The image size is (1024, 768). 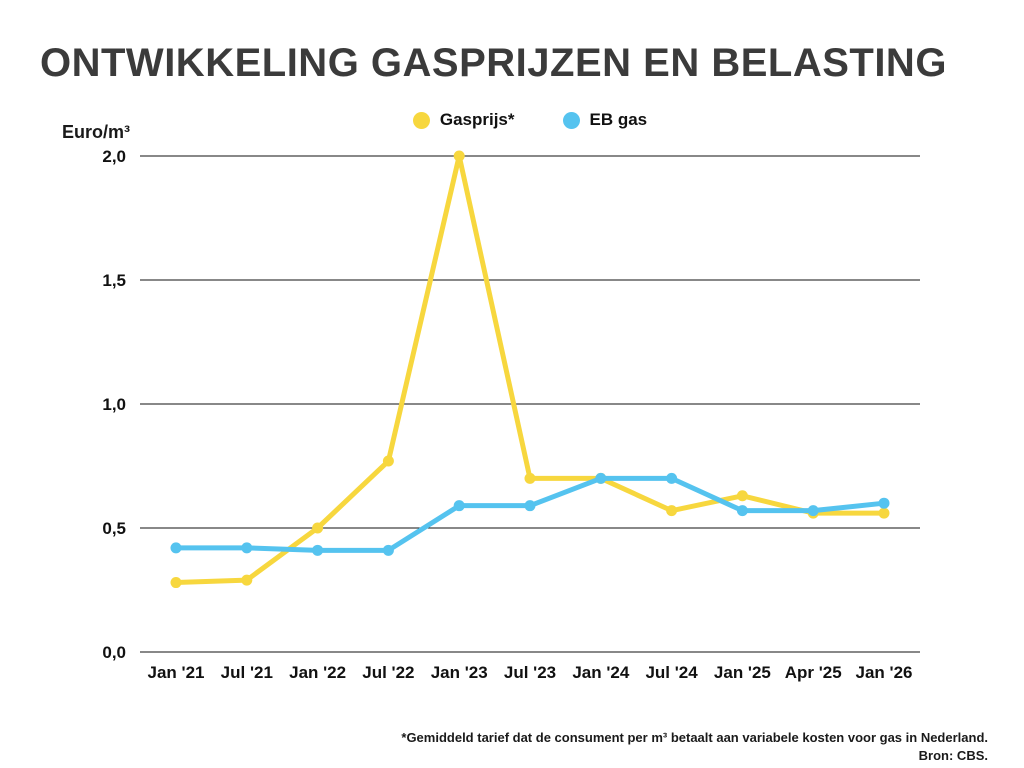 What do you see at coordinates (114, 404) in the screenshot?
I see `y-tick-label: 1,0` at bounding box center [114, 404].